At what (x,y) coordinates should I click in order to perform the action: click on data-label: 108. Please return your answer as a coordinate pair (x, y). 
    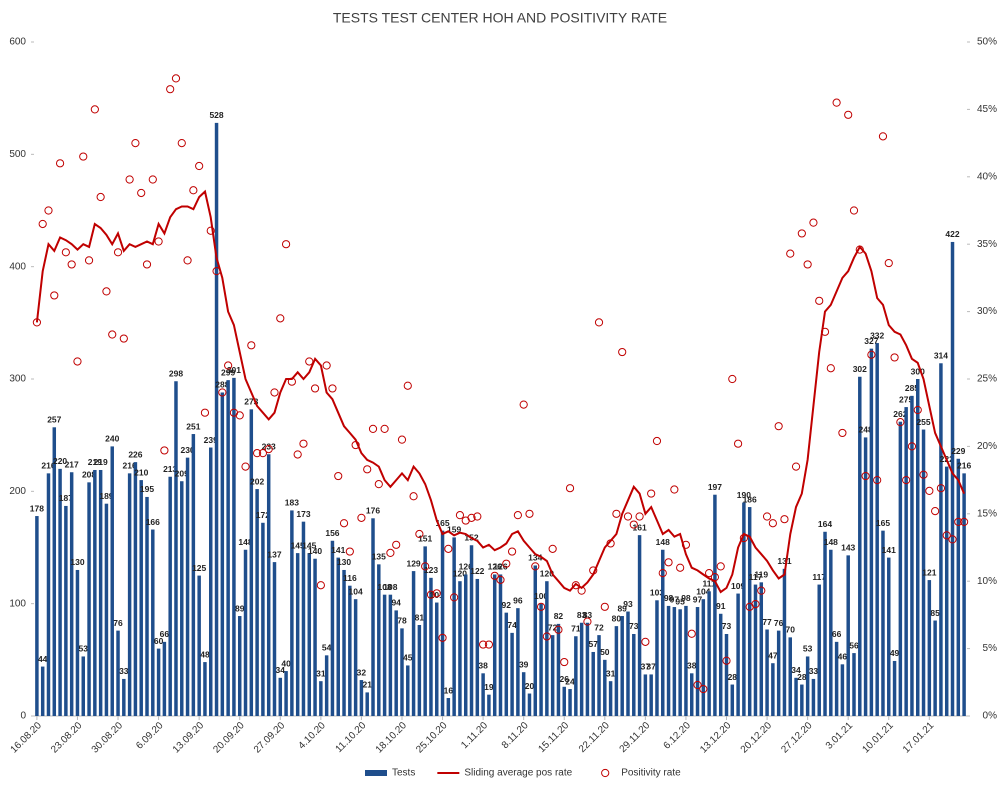
    Looking at the image, I should click on (390, 587).